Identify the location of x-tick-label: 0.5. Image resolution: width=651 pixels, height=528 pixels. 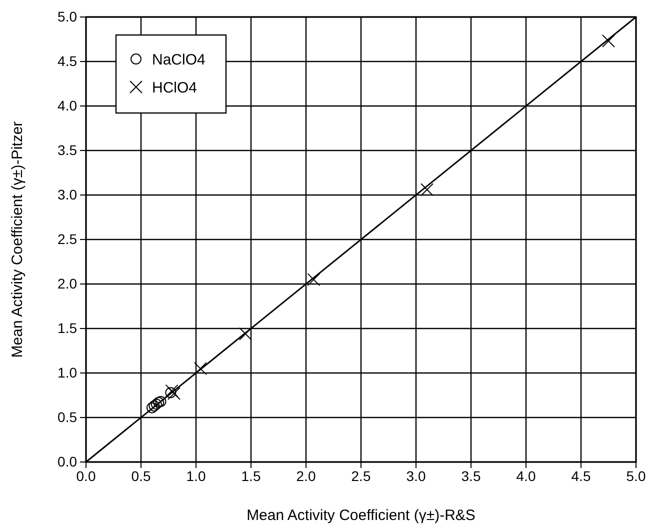
(141, 476).